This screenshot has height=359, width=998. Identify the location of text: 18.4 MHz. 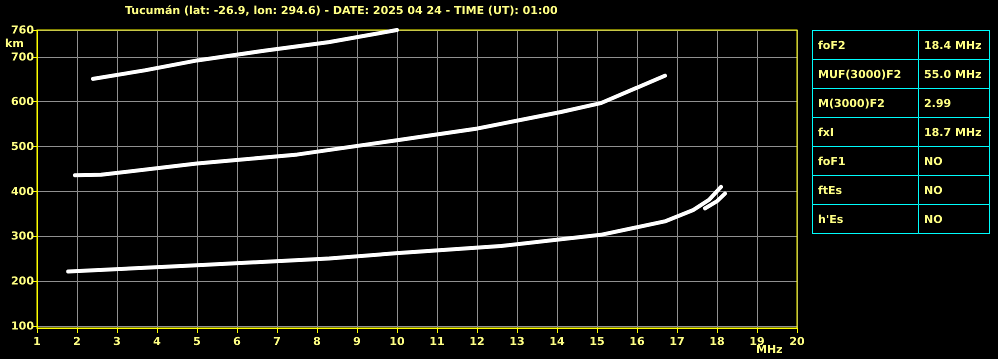
(954, 45).